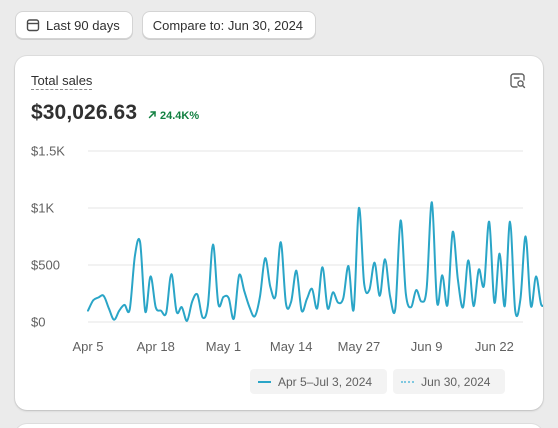 This screenshot has width=558, height=428. I want to click on x-tick-label: May 27, so click(359, 346).